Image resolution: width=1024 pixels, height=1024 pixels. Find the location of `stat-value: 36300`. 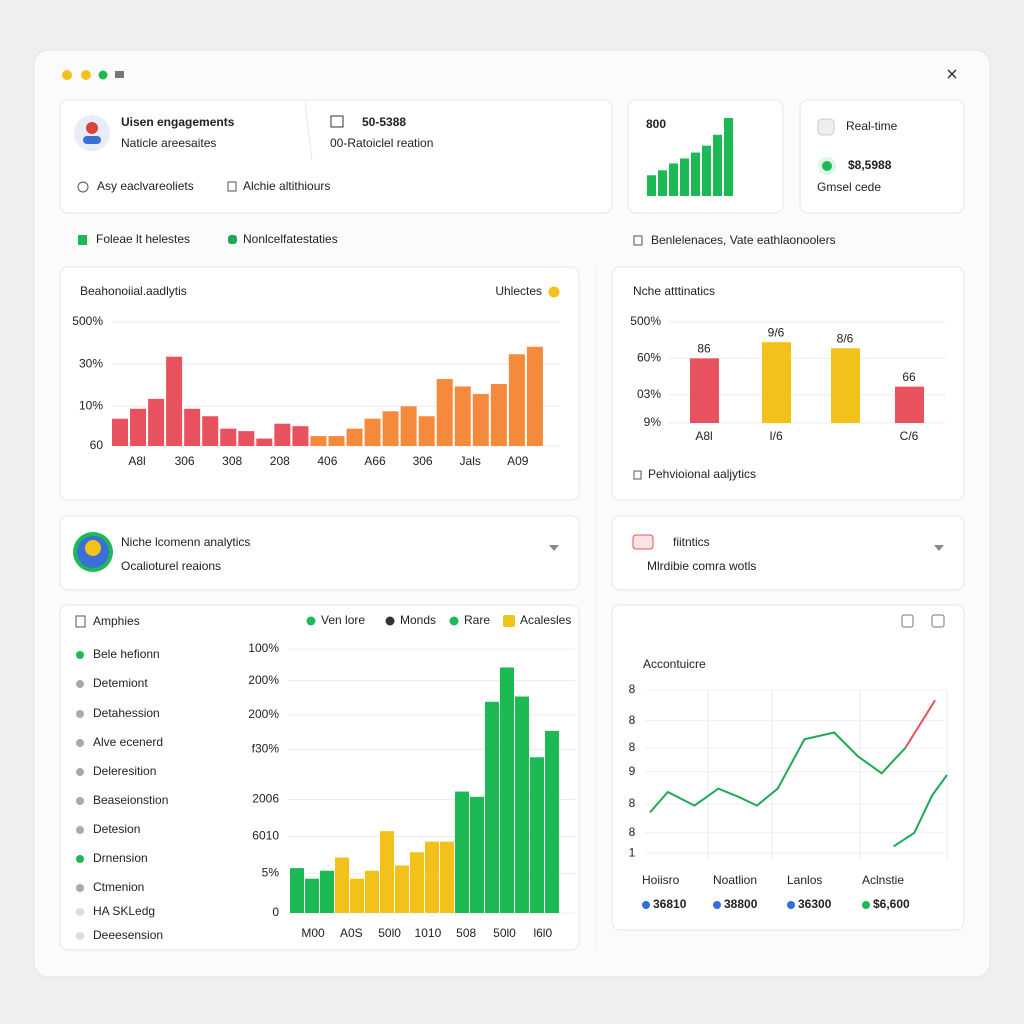

stat-value: 36300 is located at coordinates (815, 904).